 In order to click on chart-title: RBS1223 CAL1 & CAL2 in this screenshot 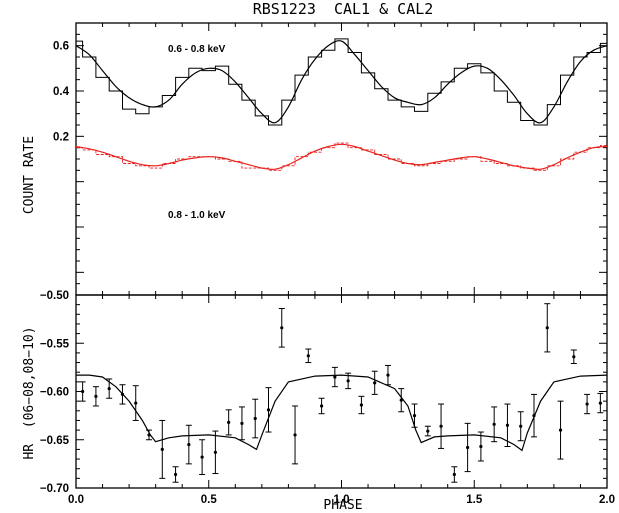, I will do `click(343, 9)`.